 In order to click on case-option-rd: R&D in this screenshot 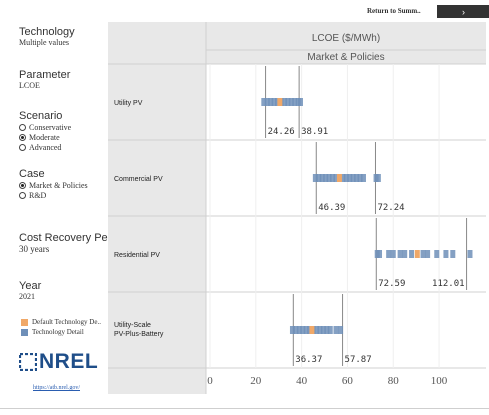, I will do `click(53, 195)`.